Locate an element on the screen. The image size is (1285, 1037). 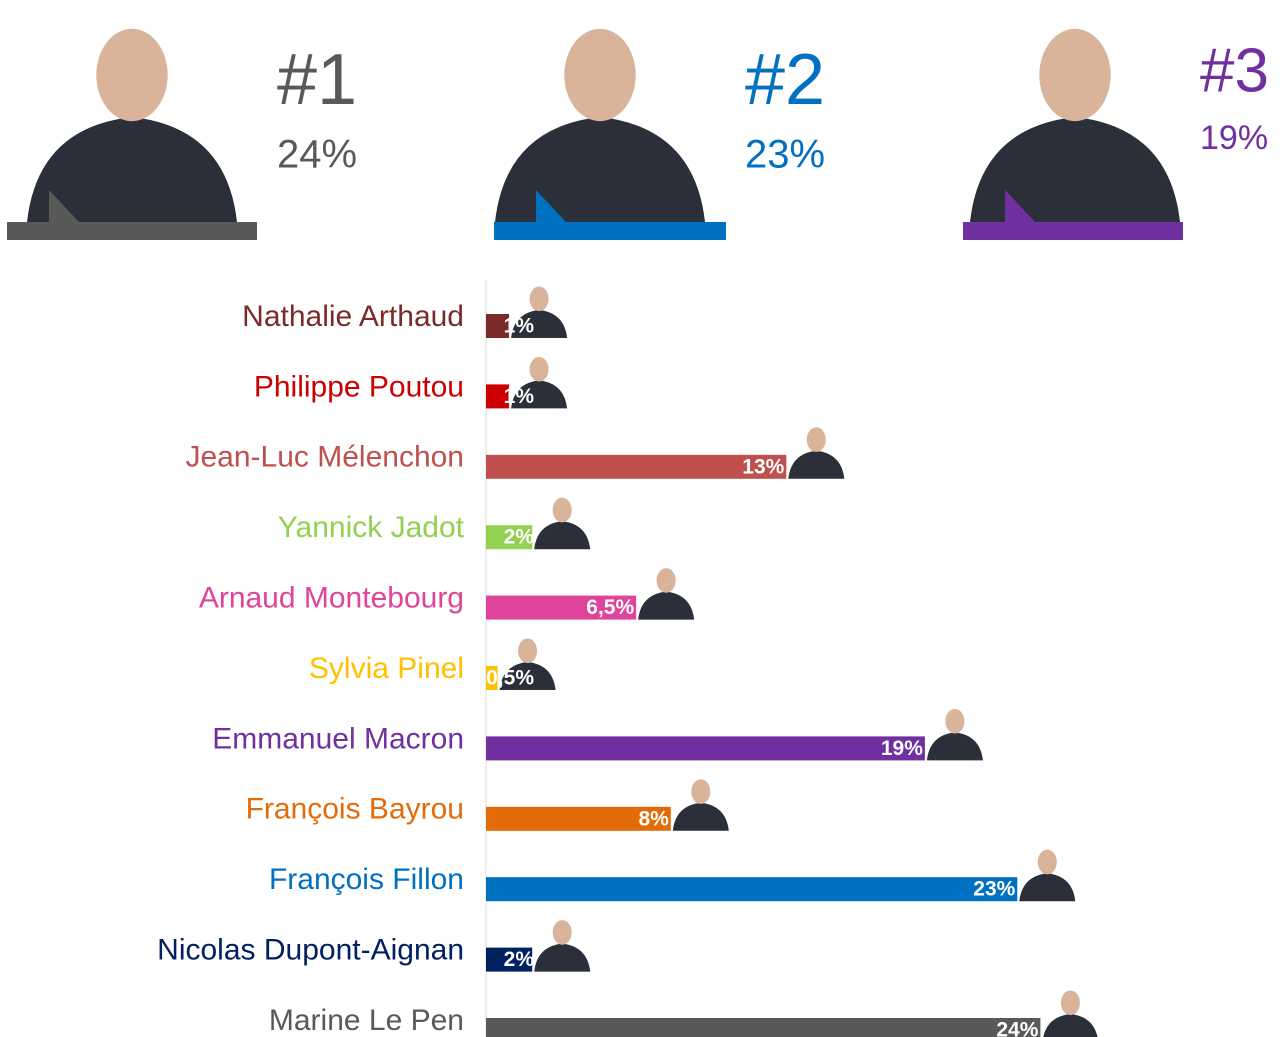
category-label: Arnaud Montebourg is located at coordinates (331, 598).